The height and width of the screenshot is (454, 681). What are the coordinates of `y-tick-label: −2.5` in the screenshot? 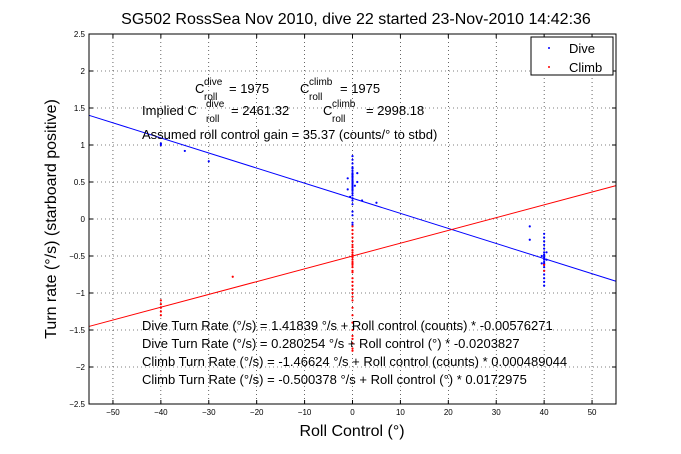 It's located at (77, 404).